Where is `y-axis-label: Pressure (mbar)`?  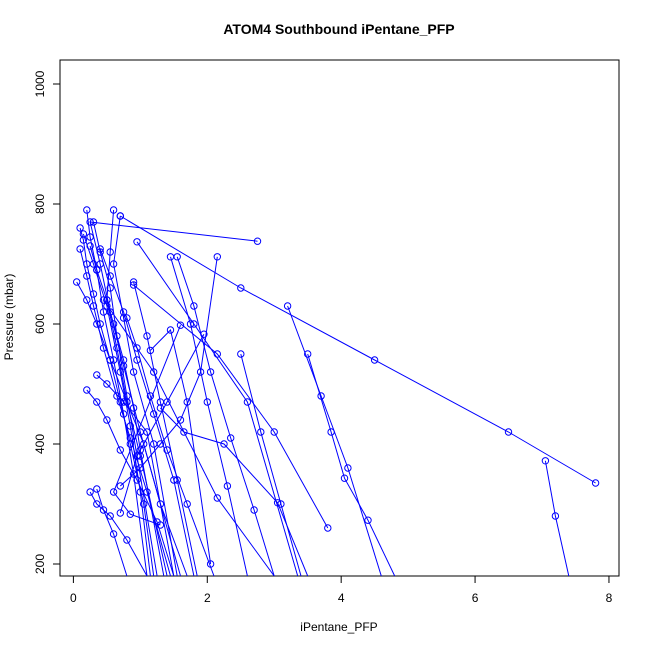 y-axis-label: Pressure (mbar) is located at coordinates (9, 317).